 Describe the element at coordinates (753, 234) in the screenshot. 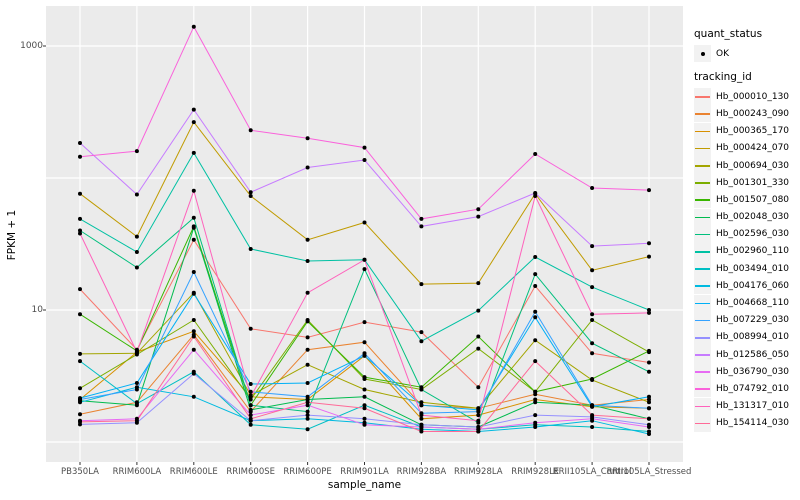

I see `legend-item-label: Hb_002596_030` at that location.